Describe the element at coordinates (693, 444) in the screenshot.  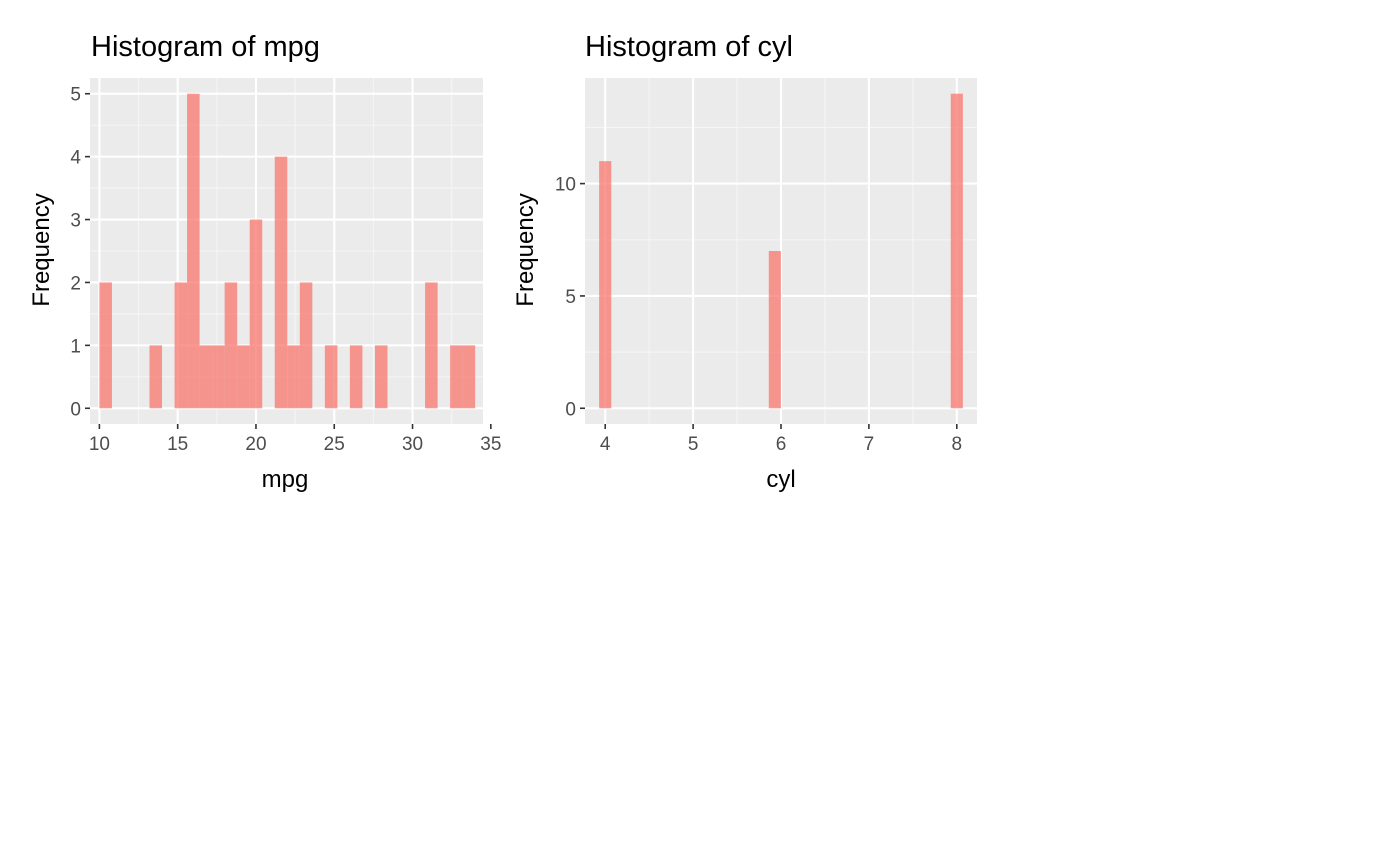
I see `x-tick-label: 5` at that location.